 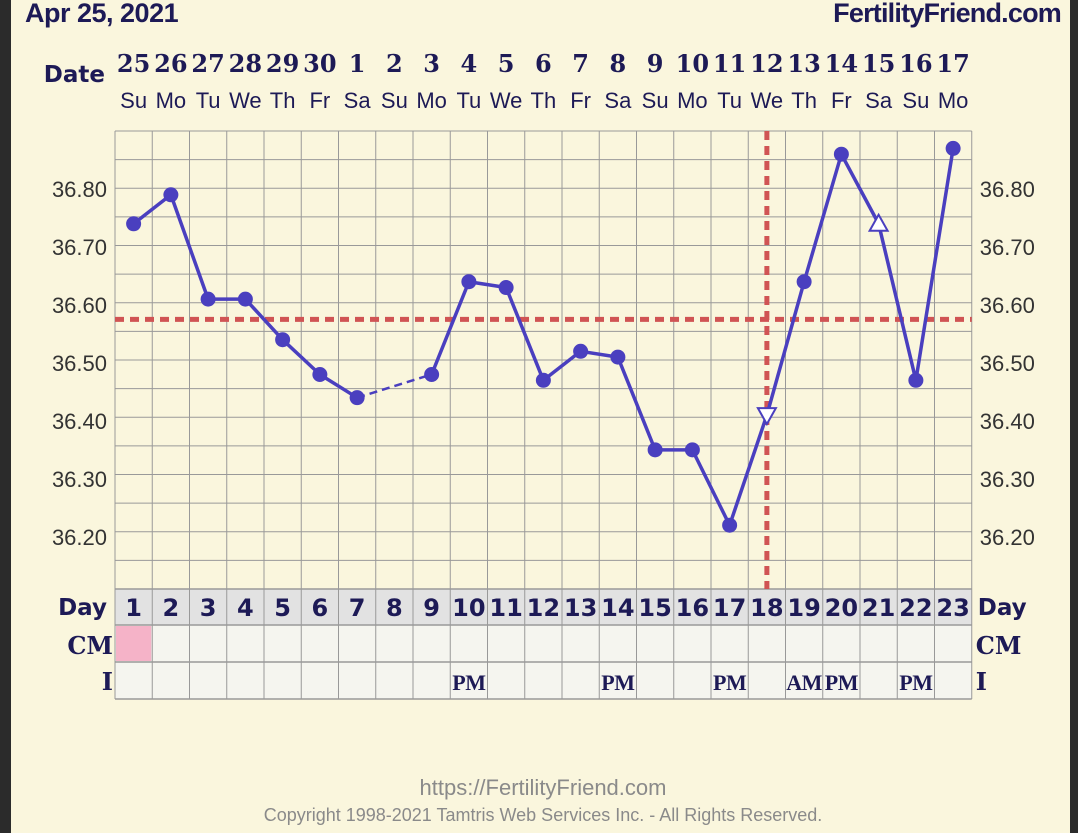 What do you see at coordinates (766, 608) in the screenshot?
I see `cycle-day-label: 18` at bounding box center [766, 608].